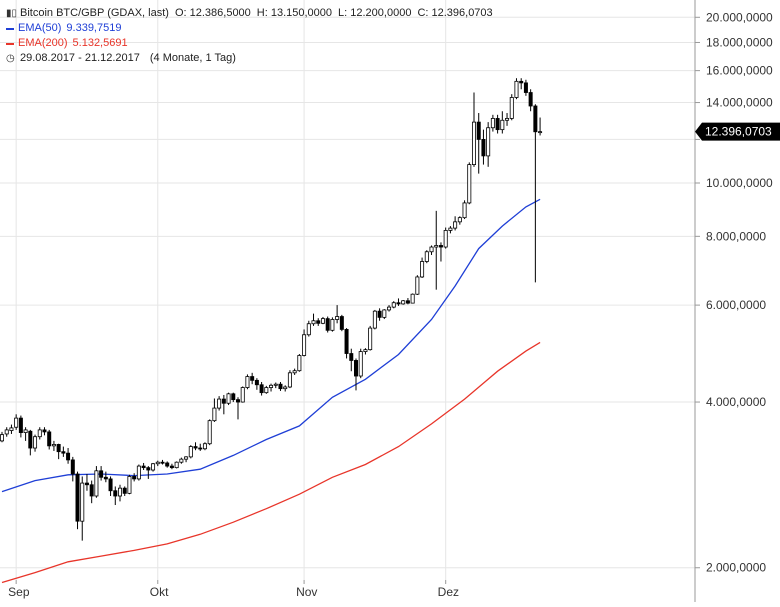 This screenshot has height=607, width=780. Describe the element at coordinates (10, 43) in the screenshot. I see `ema200-swatch` at that location.